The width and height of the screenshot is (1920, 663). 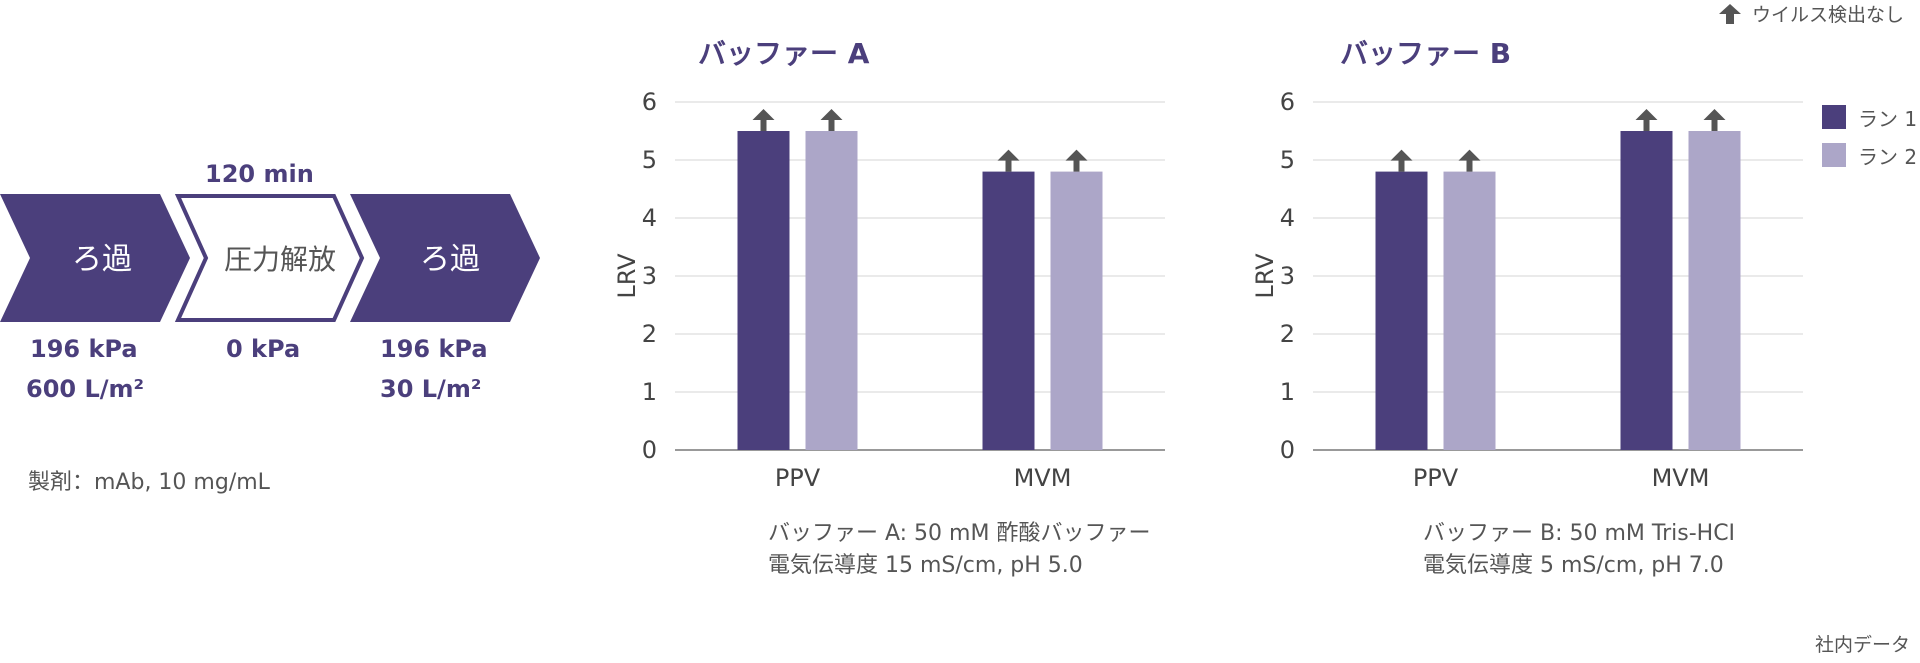 What do you see at coordinates (763, 290) in the screenshot?
I see `chart-a-bar-ppv-series1` at bounding box center [763, 290].